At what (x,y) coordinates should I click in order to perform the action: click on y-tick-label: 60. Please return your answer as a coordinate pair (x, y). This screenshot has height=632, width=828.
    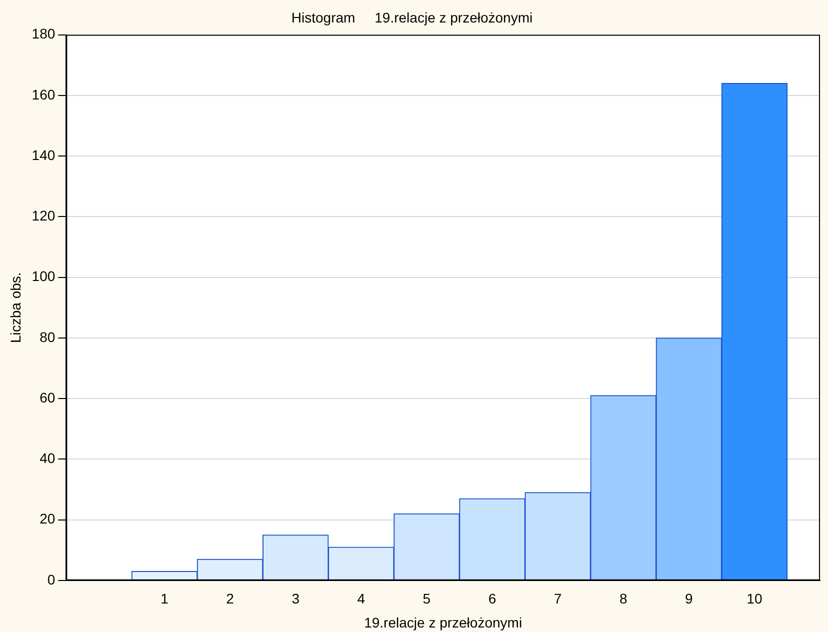
    Looking at the image, I should click on (48, 397).